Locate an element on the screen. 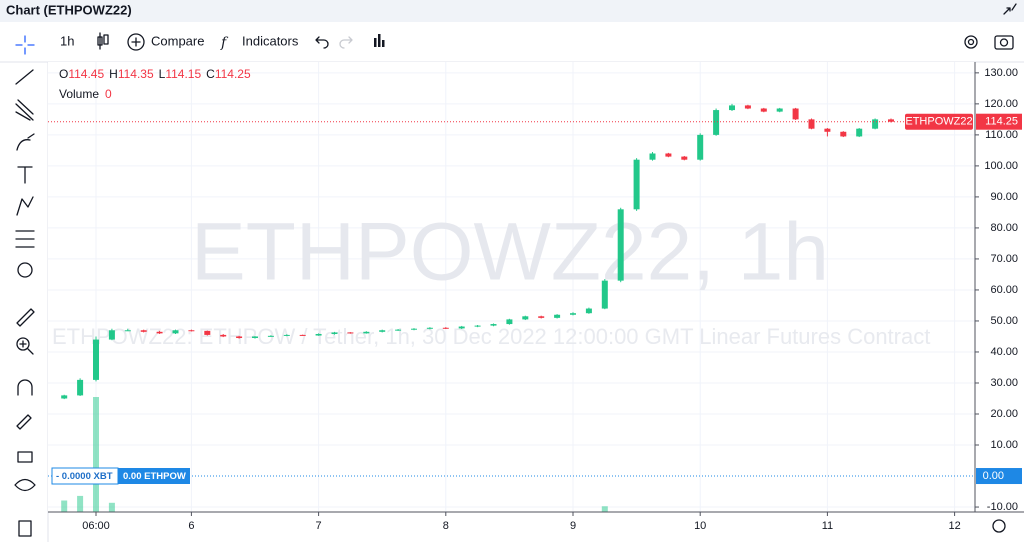 Image resolution: width=1024 pixels, height=542 pixels. legend-value: 114.35 is located at coordinates (136, 74).